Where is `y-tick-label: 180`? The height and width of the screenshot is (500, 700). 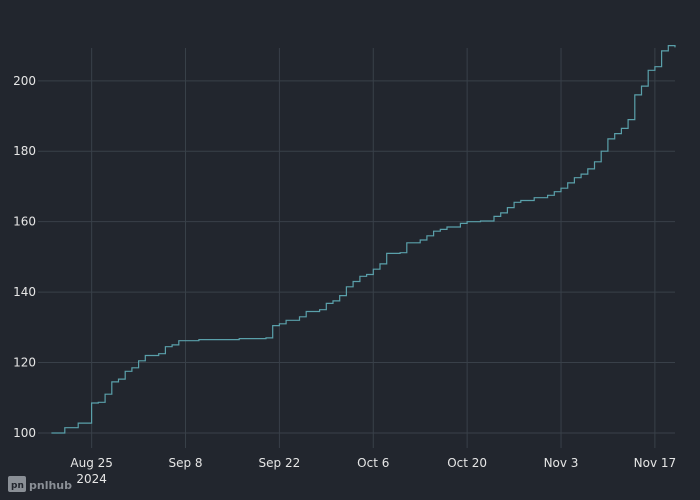 y-tick-label: 180 is located at coordinates (24, 151).